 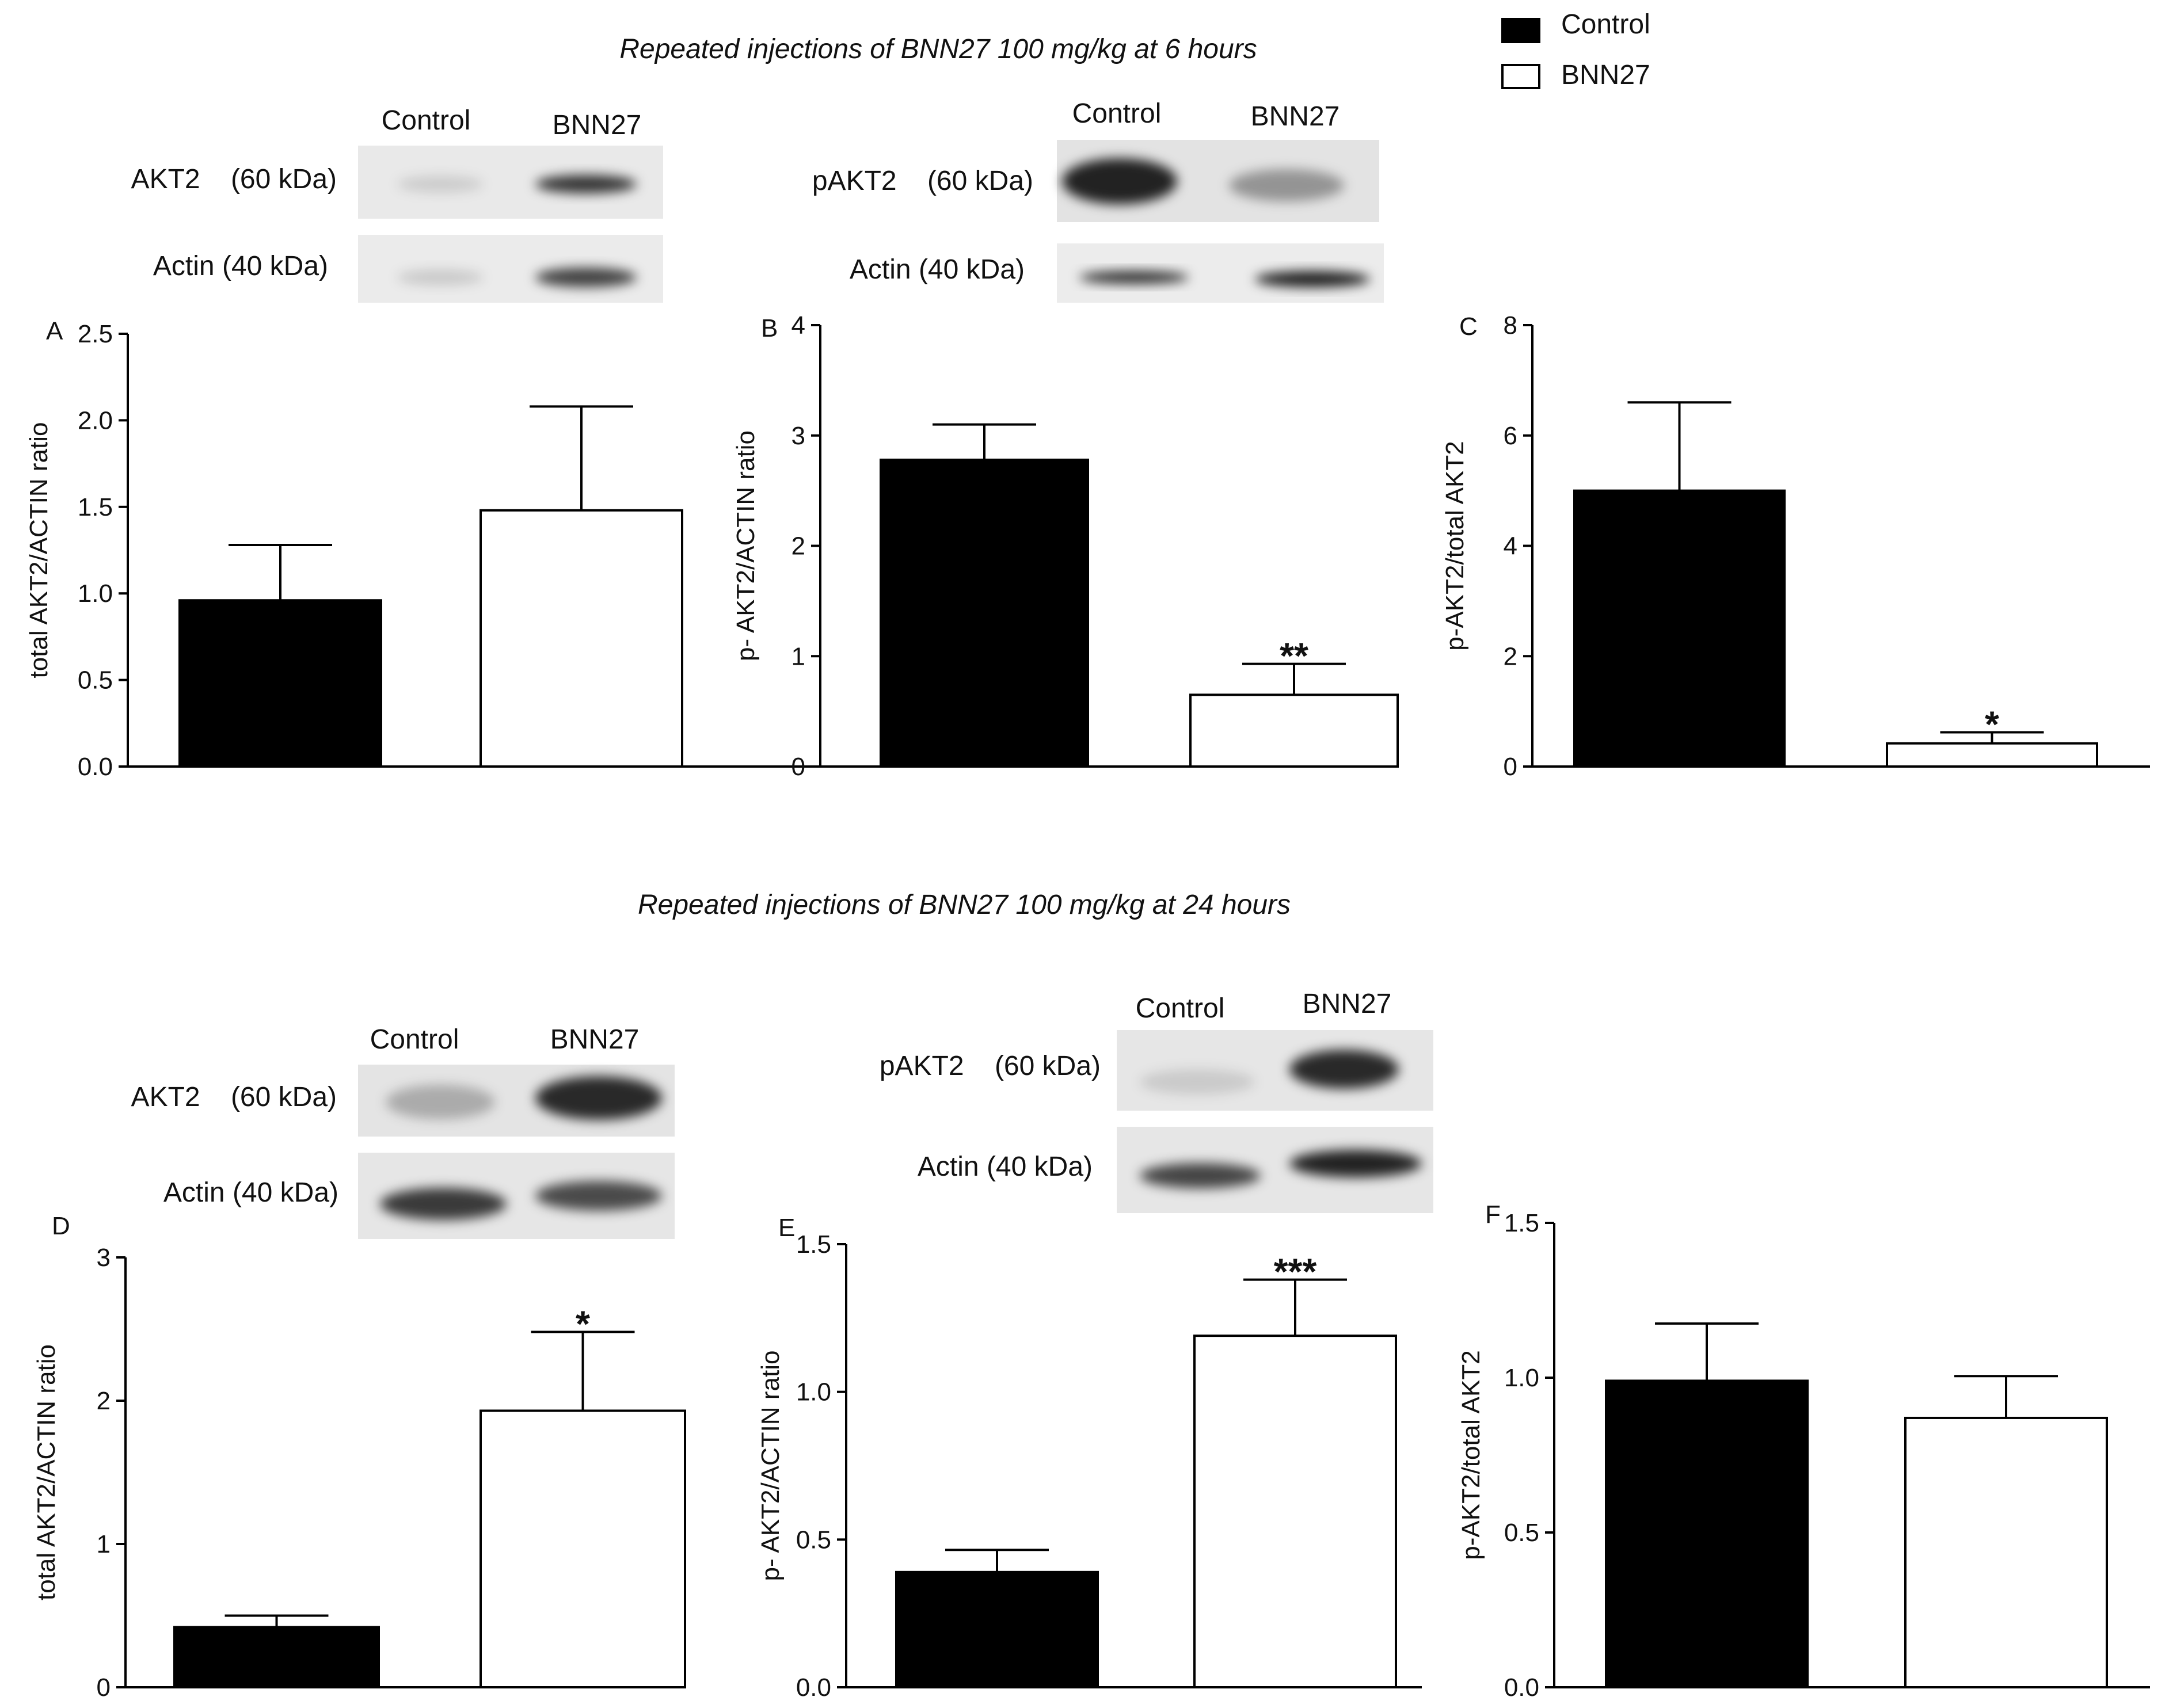 What do you see at coordinates (95, 334) in the screenshot?
I see `y-tick-label: 2.5` at bounding box center [95, 334].